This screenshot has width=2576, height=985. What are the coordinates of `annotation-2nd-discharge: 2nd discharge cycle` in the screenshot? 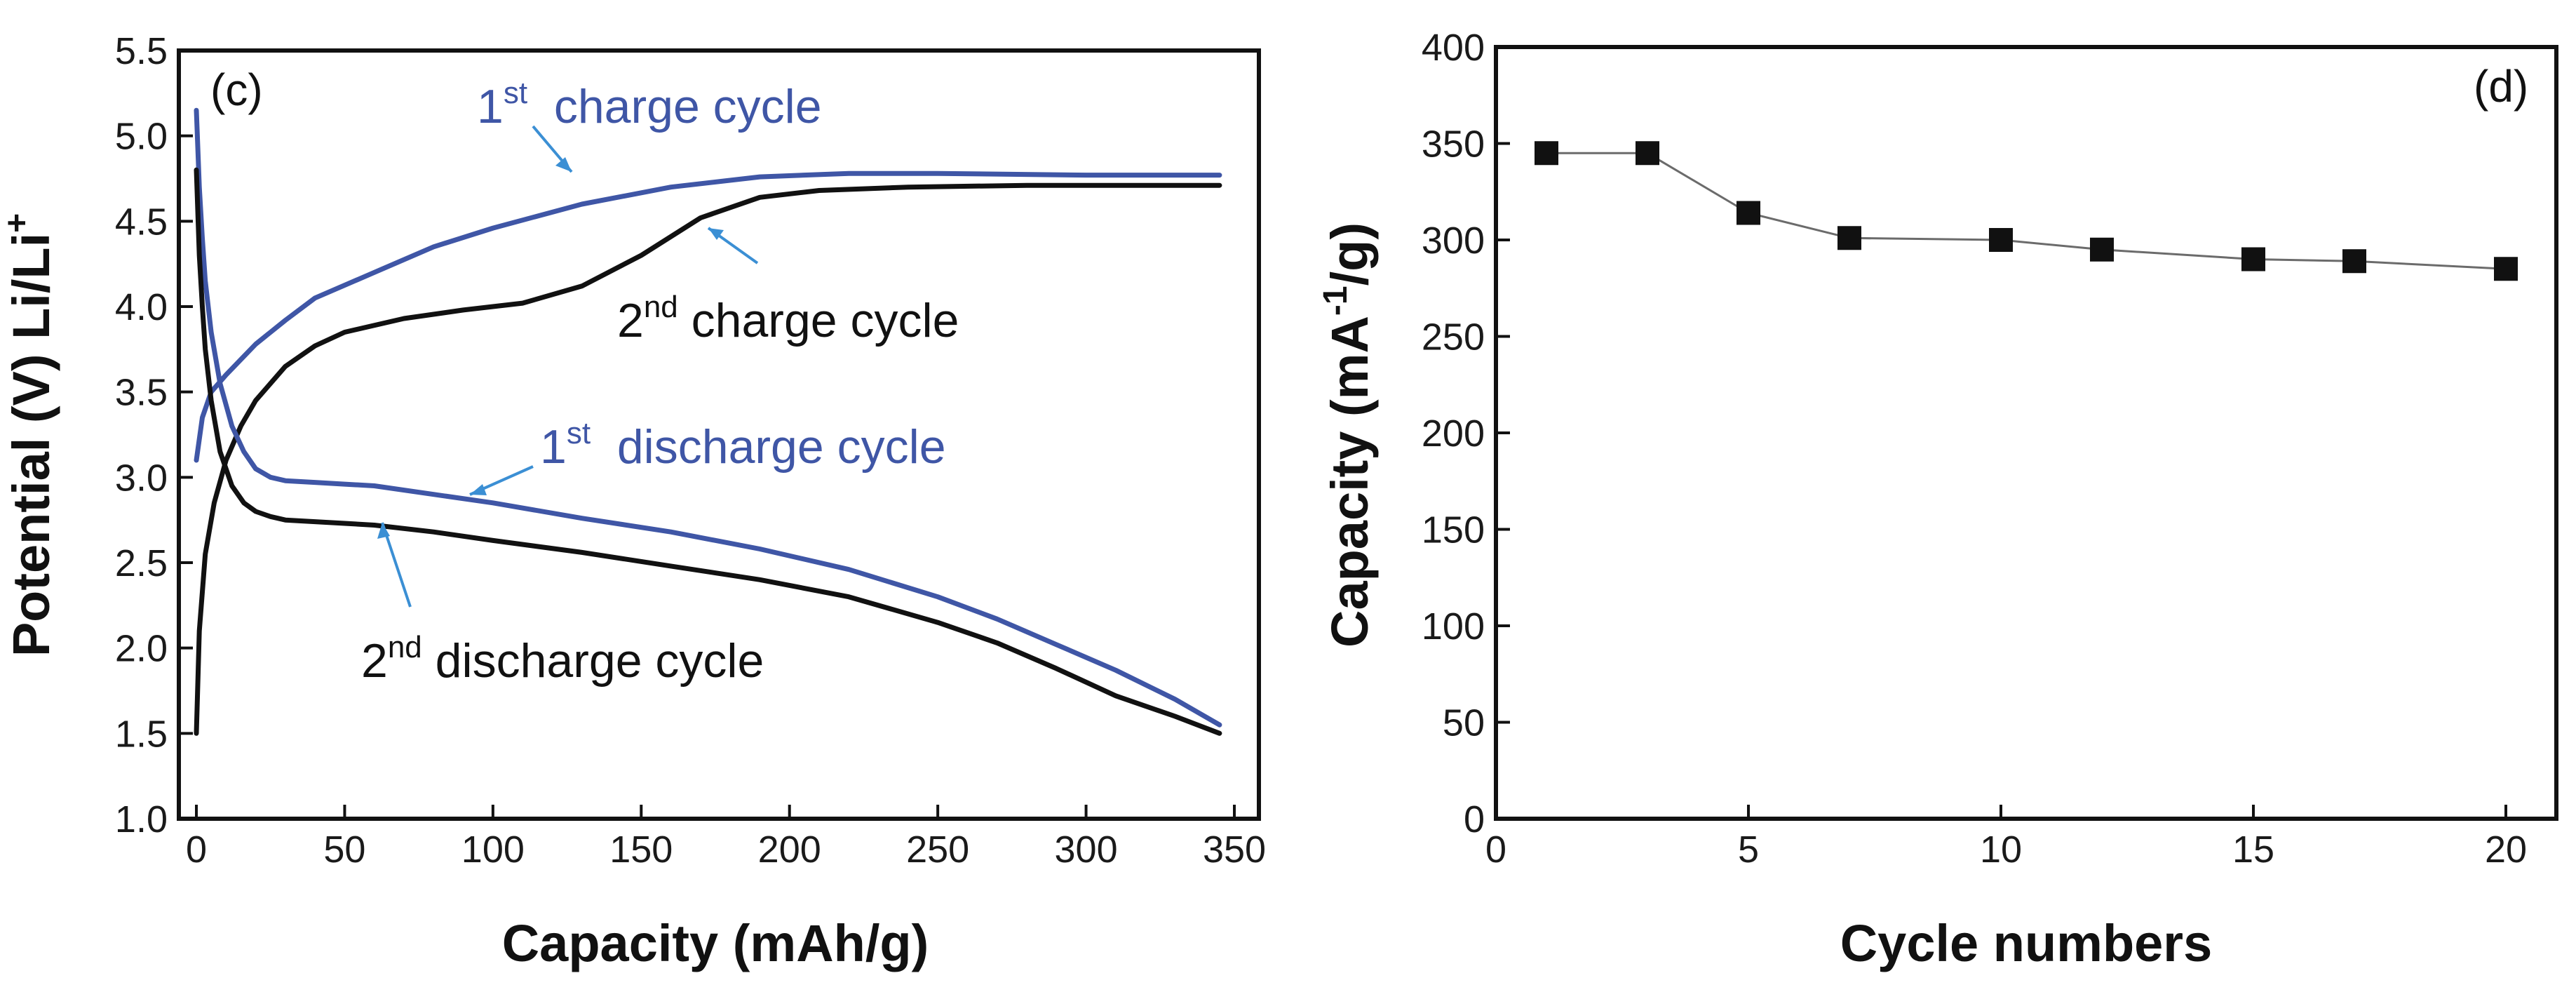 It's located at (562, 659).